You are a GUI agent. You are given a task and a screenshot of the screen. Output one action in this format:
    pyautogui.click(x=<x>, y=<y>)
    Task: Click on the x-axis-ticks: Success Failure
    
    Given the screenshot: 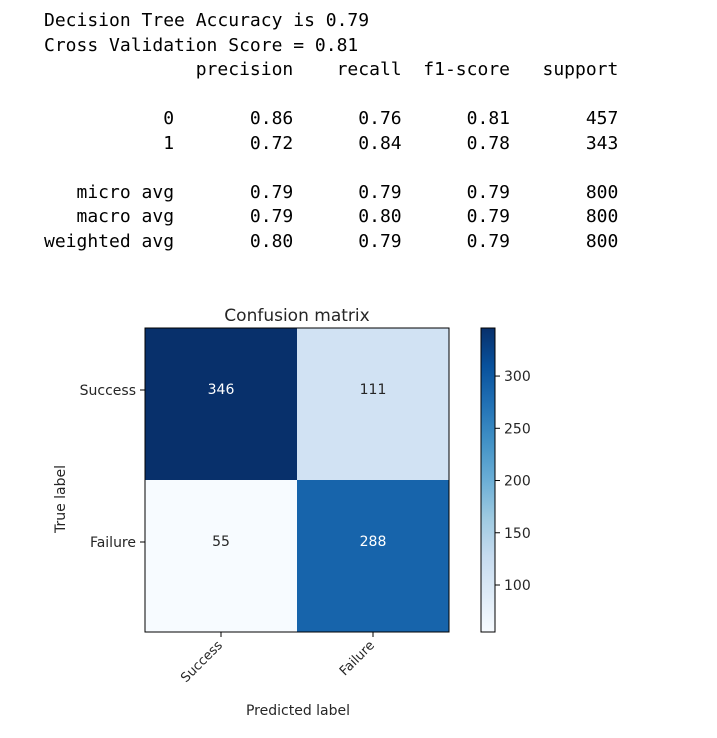 What is the action you would take?
    pyautogui.click(x=278, y=659)
    